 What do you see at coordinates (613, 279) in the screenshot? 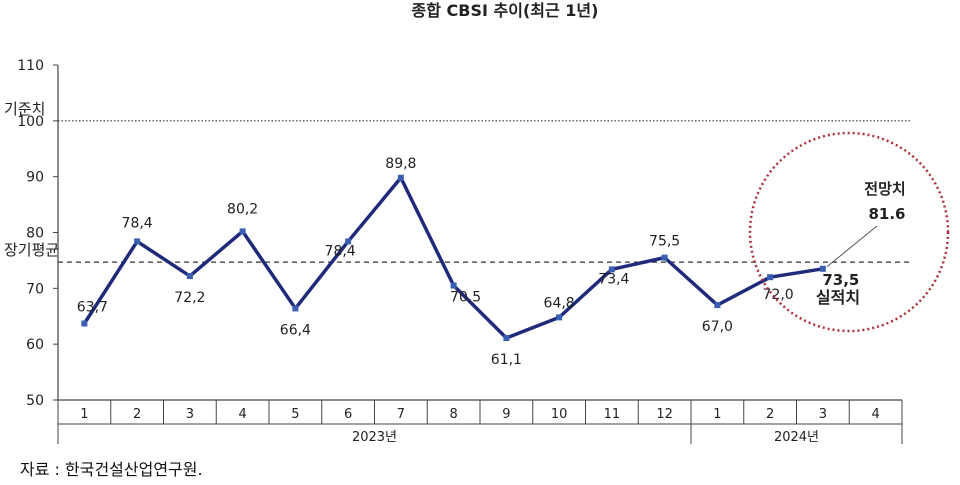
I see `data-label: 73,4` at bounding box center [613, 279].